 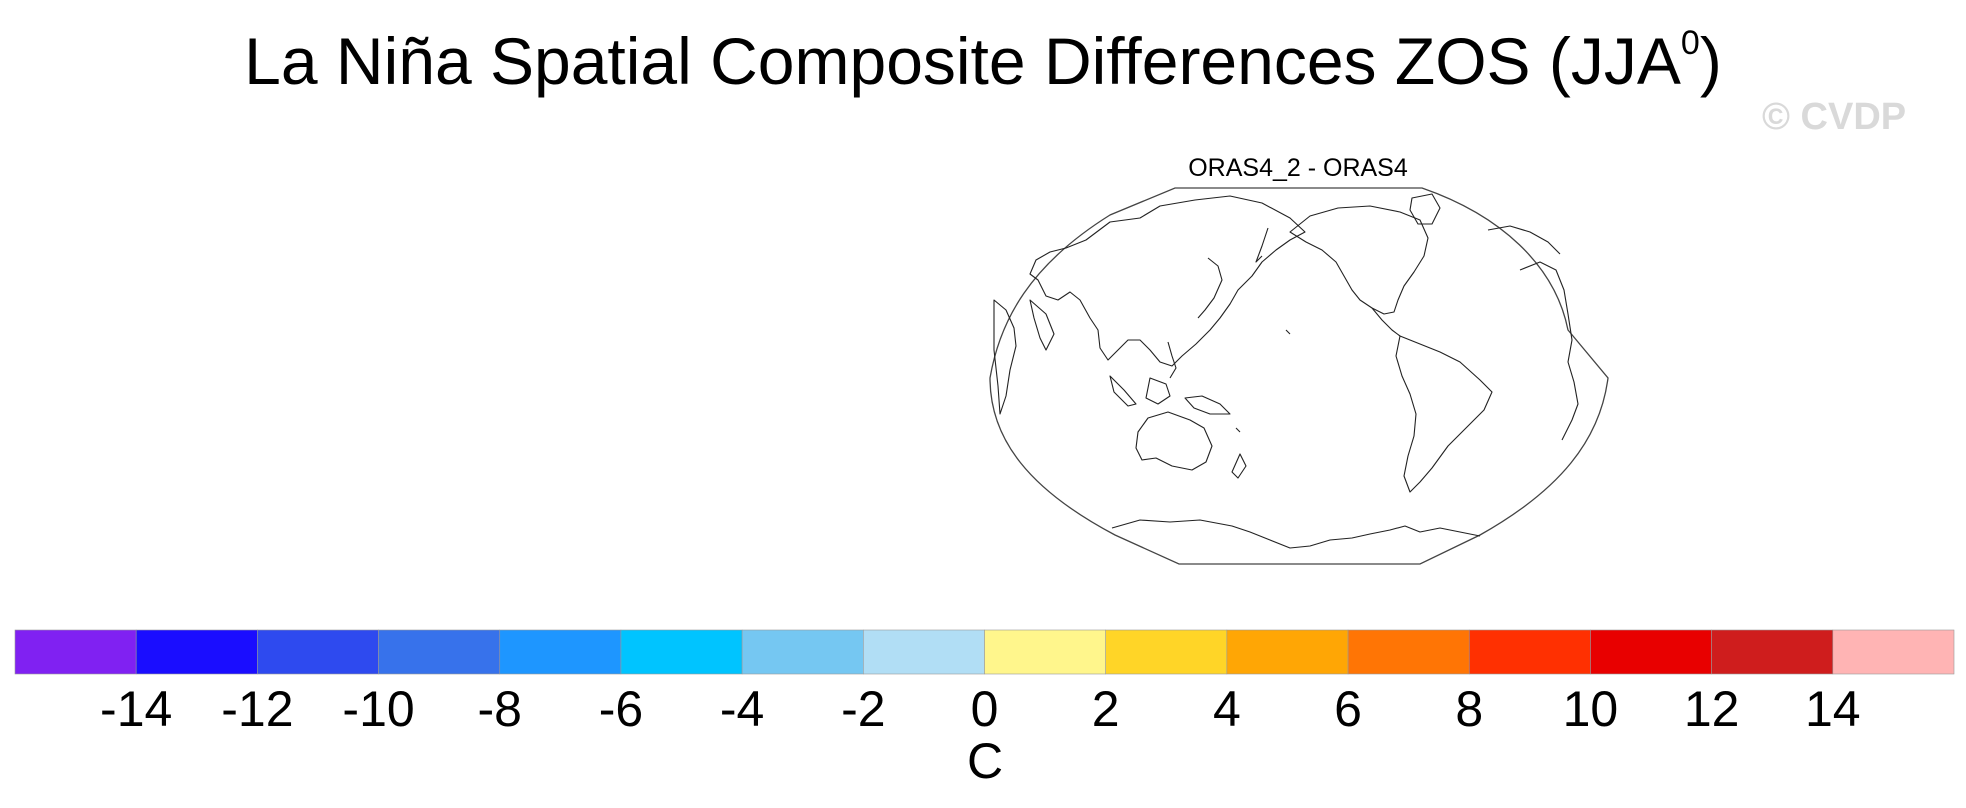 I want to click on colorbar-tick-label: -14, so click(x=136, y=709).